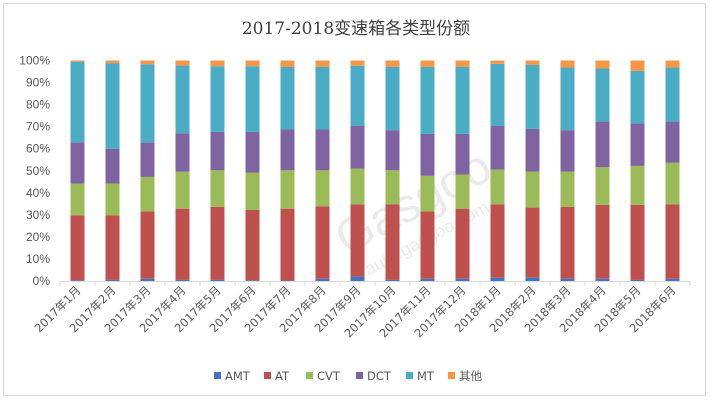  I want to click on y-tick-label: 90%, so click(38, 83).